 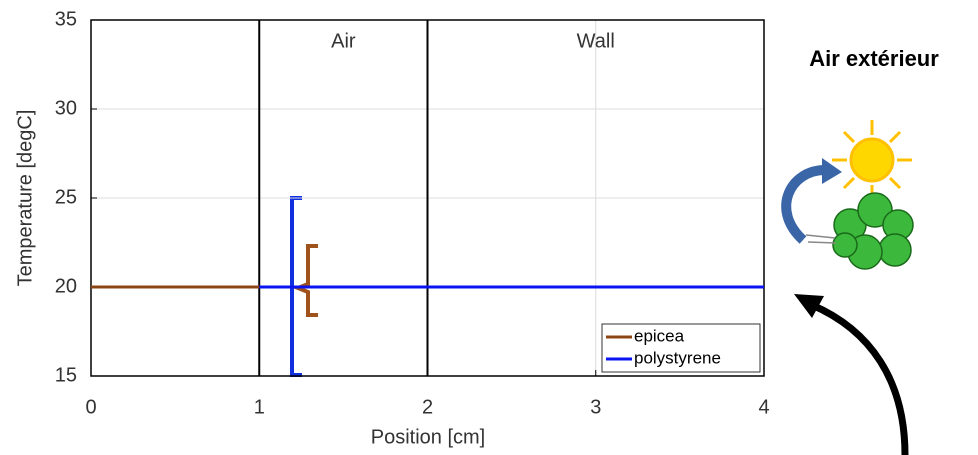 What do you see at coordinates (874, 58) in the screenshot?
I see `side-label: Air extérieur` at bounding box center [874, 58].